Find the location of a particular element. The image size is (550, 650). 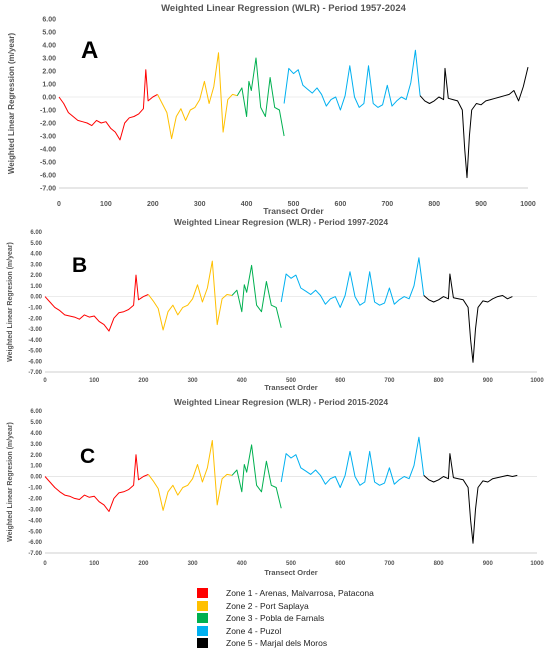

x-tick-label: 500 is located at coordinates (291, 381).